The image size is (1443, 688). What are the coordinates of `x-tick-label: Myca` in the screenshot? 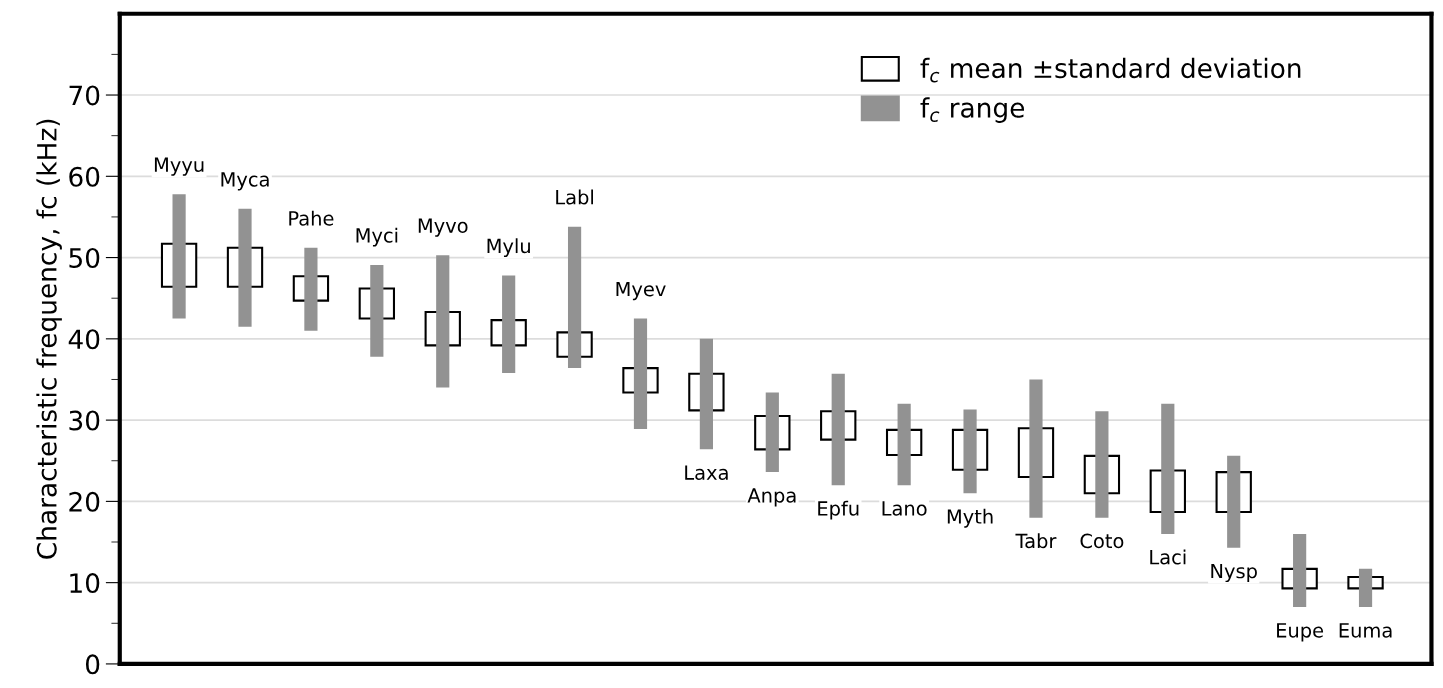 It's located at (245, 181).